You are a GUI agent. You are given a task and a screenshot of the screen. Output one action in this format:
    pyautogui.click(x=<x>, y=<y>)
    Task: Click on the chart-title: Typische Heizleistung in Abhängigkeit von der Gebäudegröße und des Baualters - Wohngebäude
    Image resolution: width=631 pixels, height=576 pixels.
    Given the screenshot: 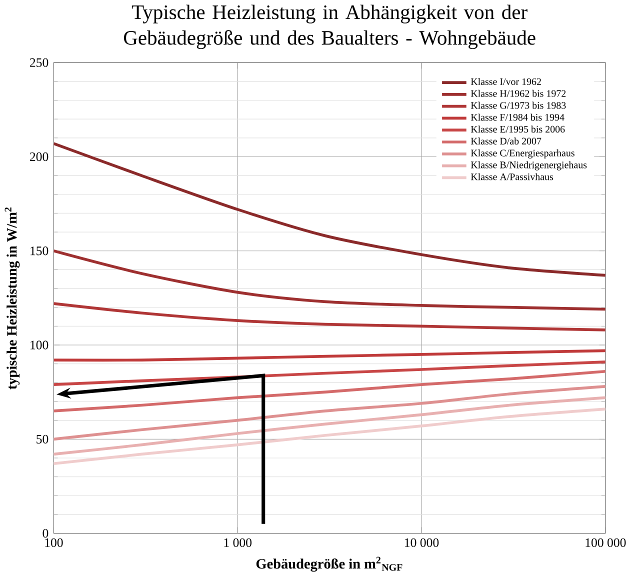 What is the action you would take?
    pyautogui.click(x=330, y=26)
    